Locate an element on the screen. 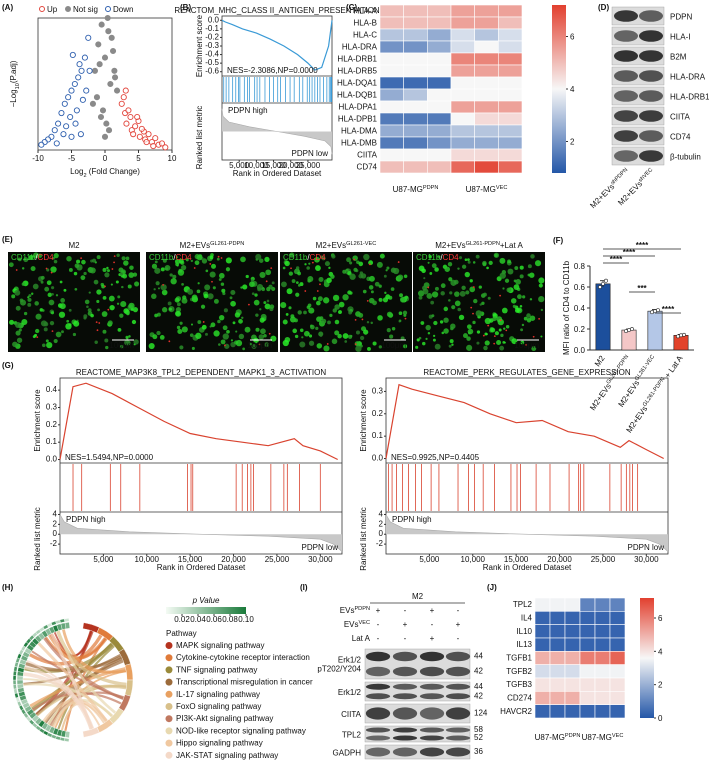 The width and height of the screenshot is (709, 761). image-title: M2+EVsGL261-PDPN+Lat A is located at coordinates (479, 245).